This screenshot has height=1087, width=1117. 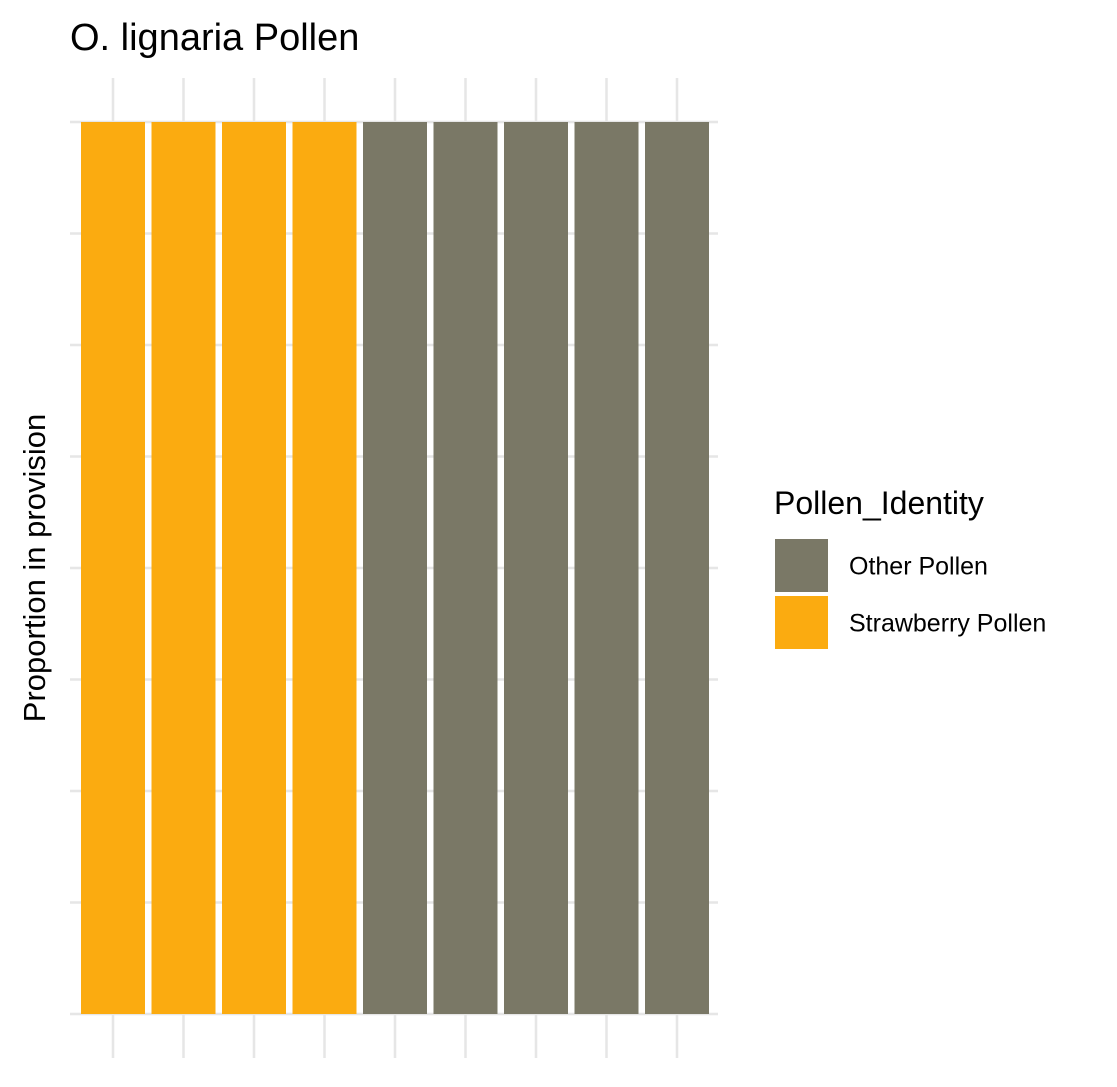 I want to click on legend-title: Pollen_Identity, so click(x=879, y=503).